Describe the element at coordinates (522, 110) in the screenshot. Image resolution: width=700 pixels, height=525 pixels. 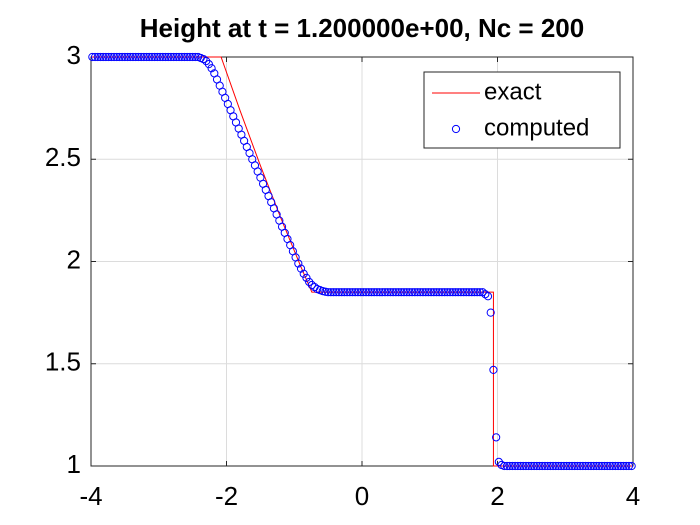
I see `legend: exact computed` at that location.